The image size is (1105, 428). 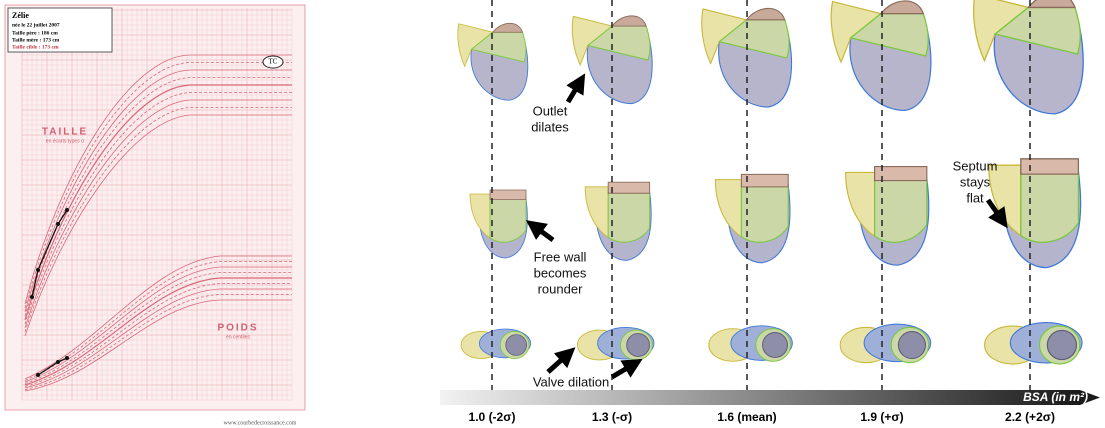 I want to click on annotation: stays, so click(x=975, y=181).